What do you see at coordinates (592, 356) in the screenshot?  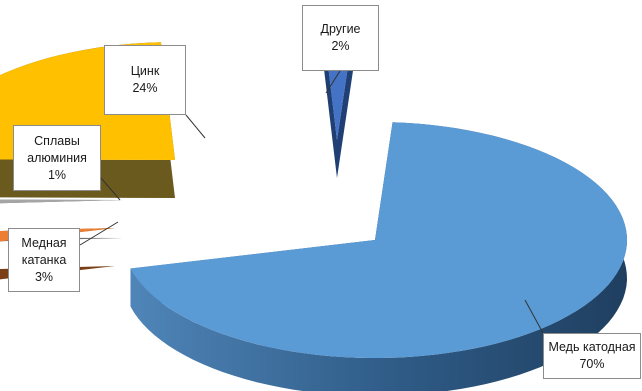 I see `label-copper-cathode: Медь катодная 70%` at bounding box center [592, 356].